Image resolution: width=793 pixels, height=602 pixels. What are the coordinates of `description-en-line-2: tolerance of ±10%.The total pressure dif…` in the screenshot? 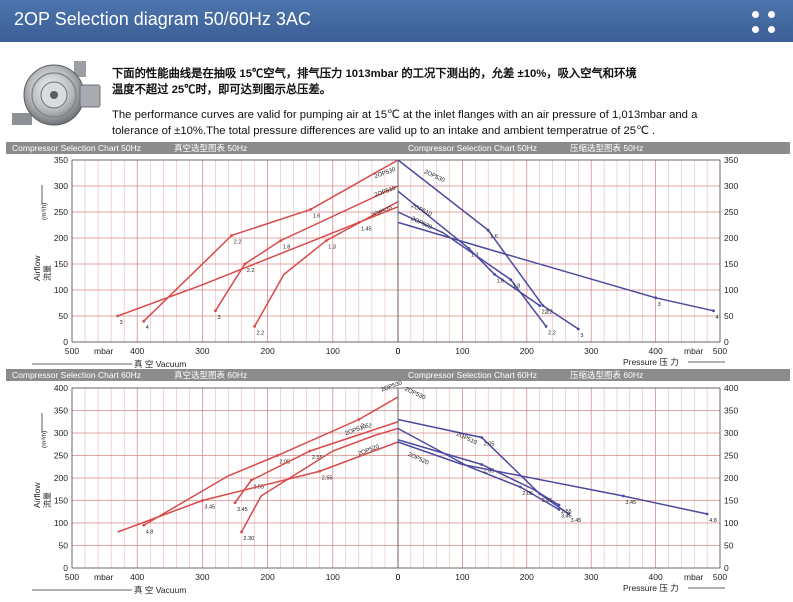 It's located at (384, 131).